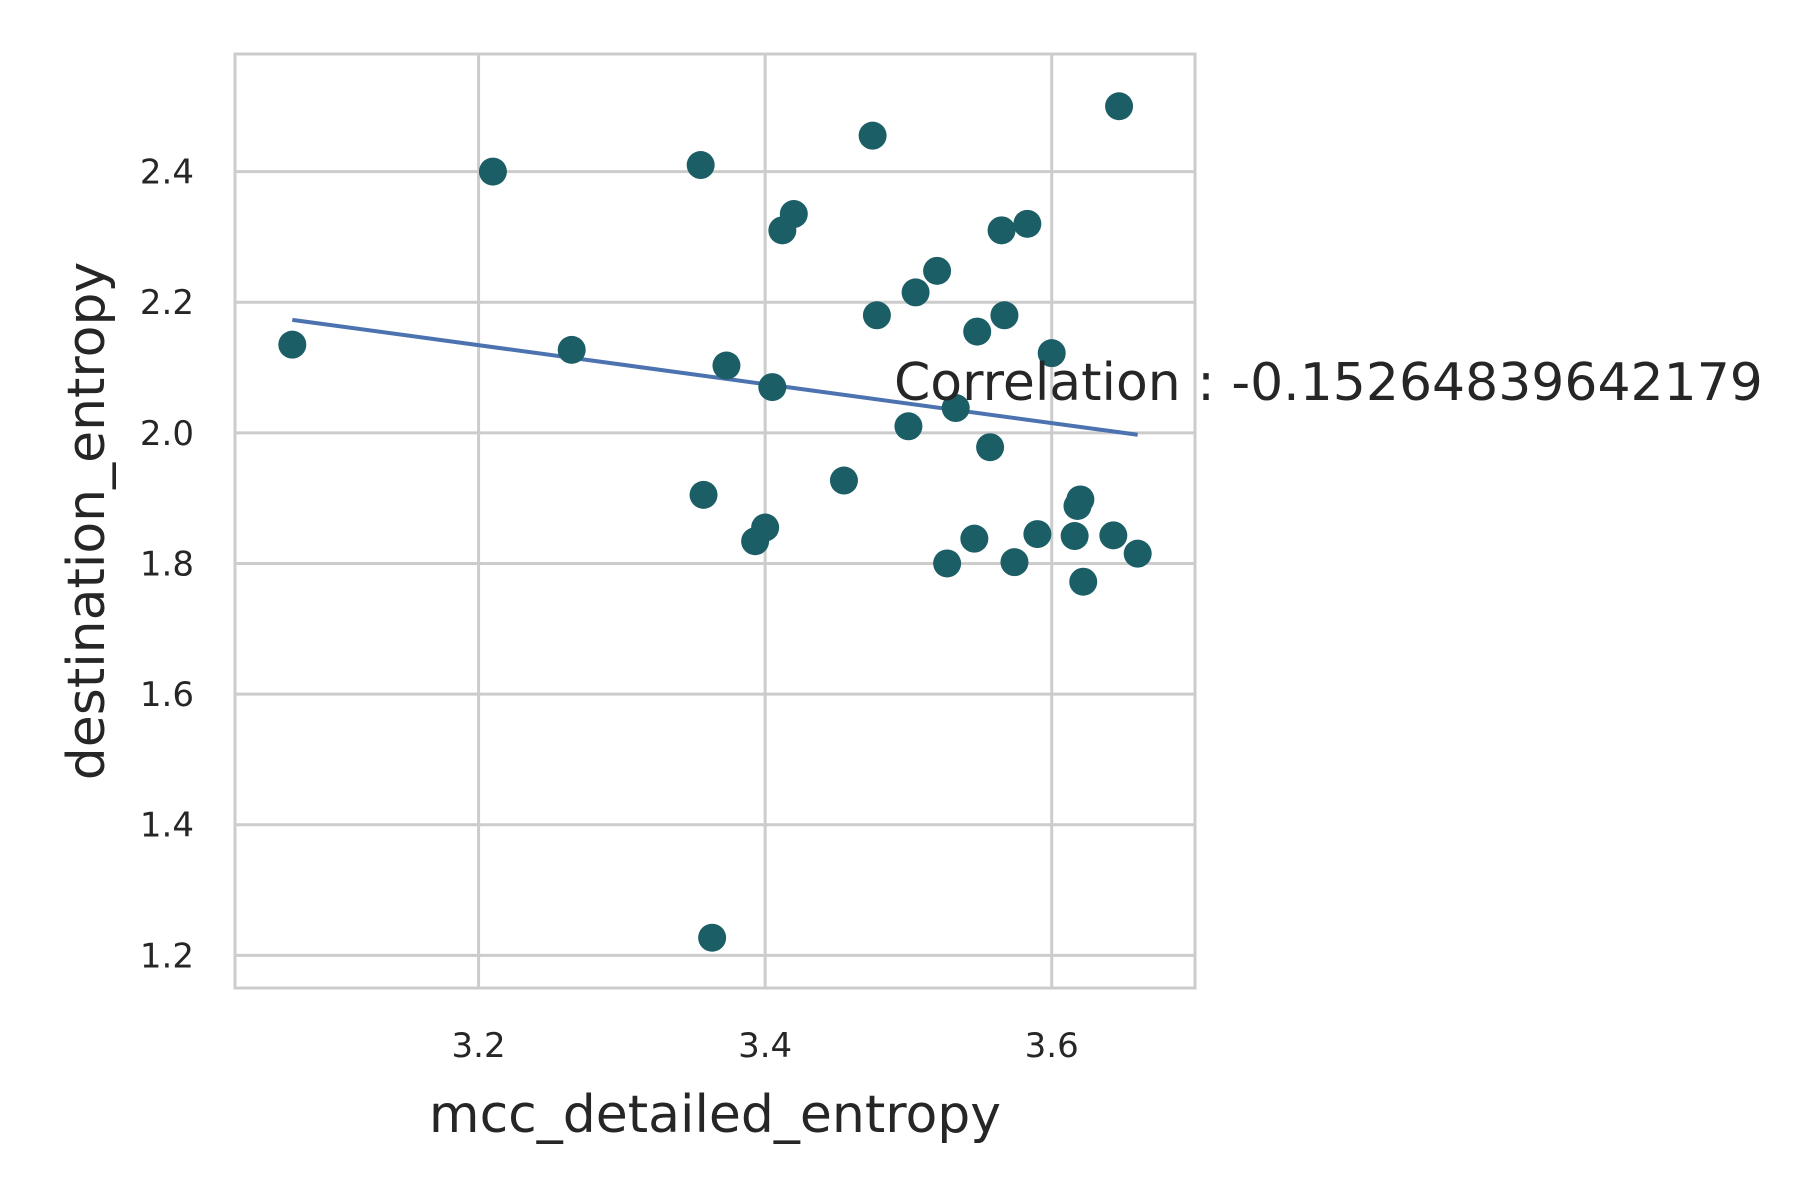 This screenshot has width=1800, height=1200. I want to click on y-tick-labels: 1.2 1.4 1.6 1.8 2.0 2.2 2.4, so click(167, 565).